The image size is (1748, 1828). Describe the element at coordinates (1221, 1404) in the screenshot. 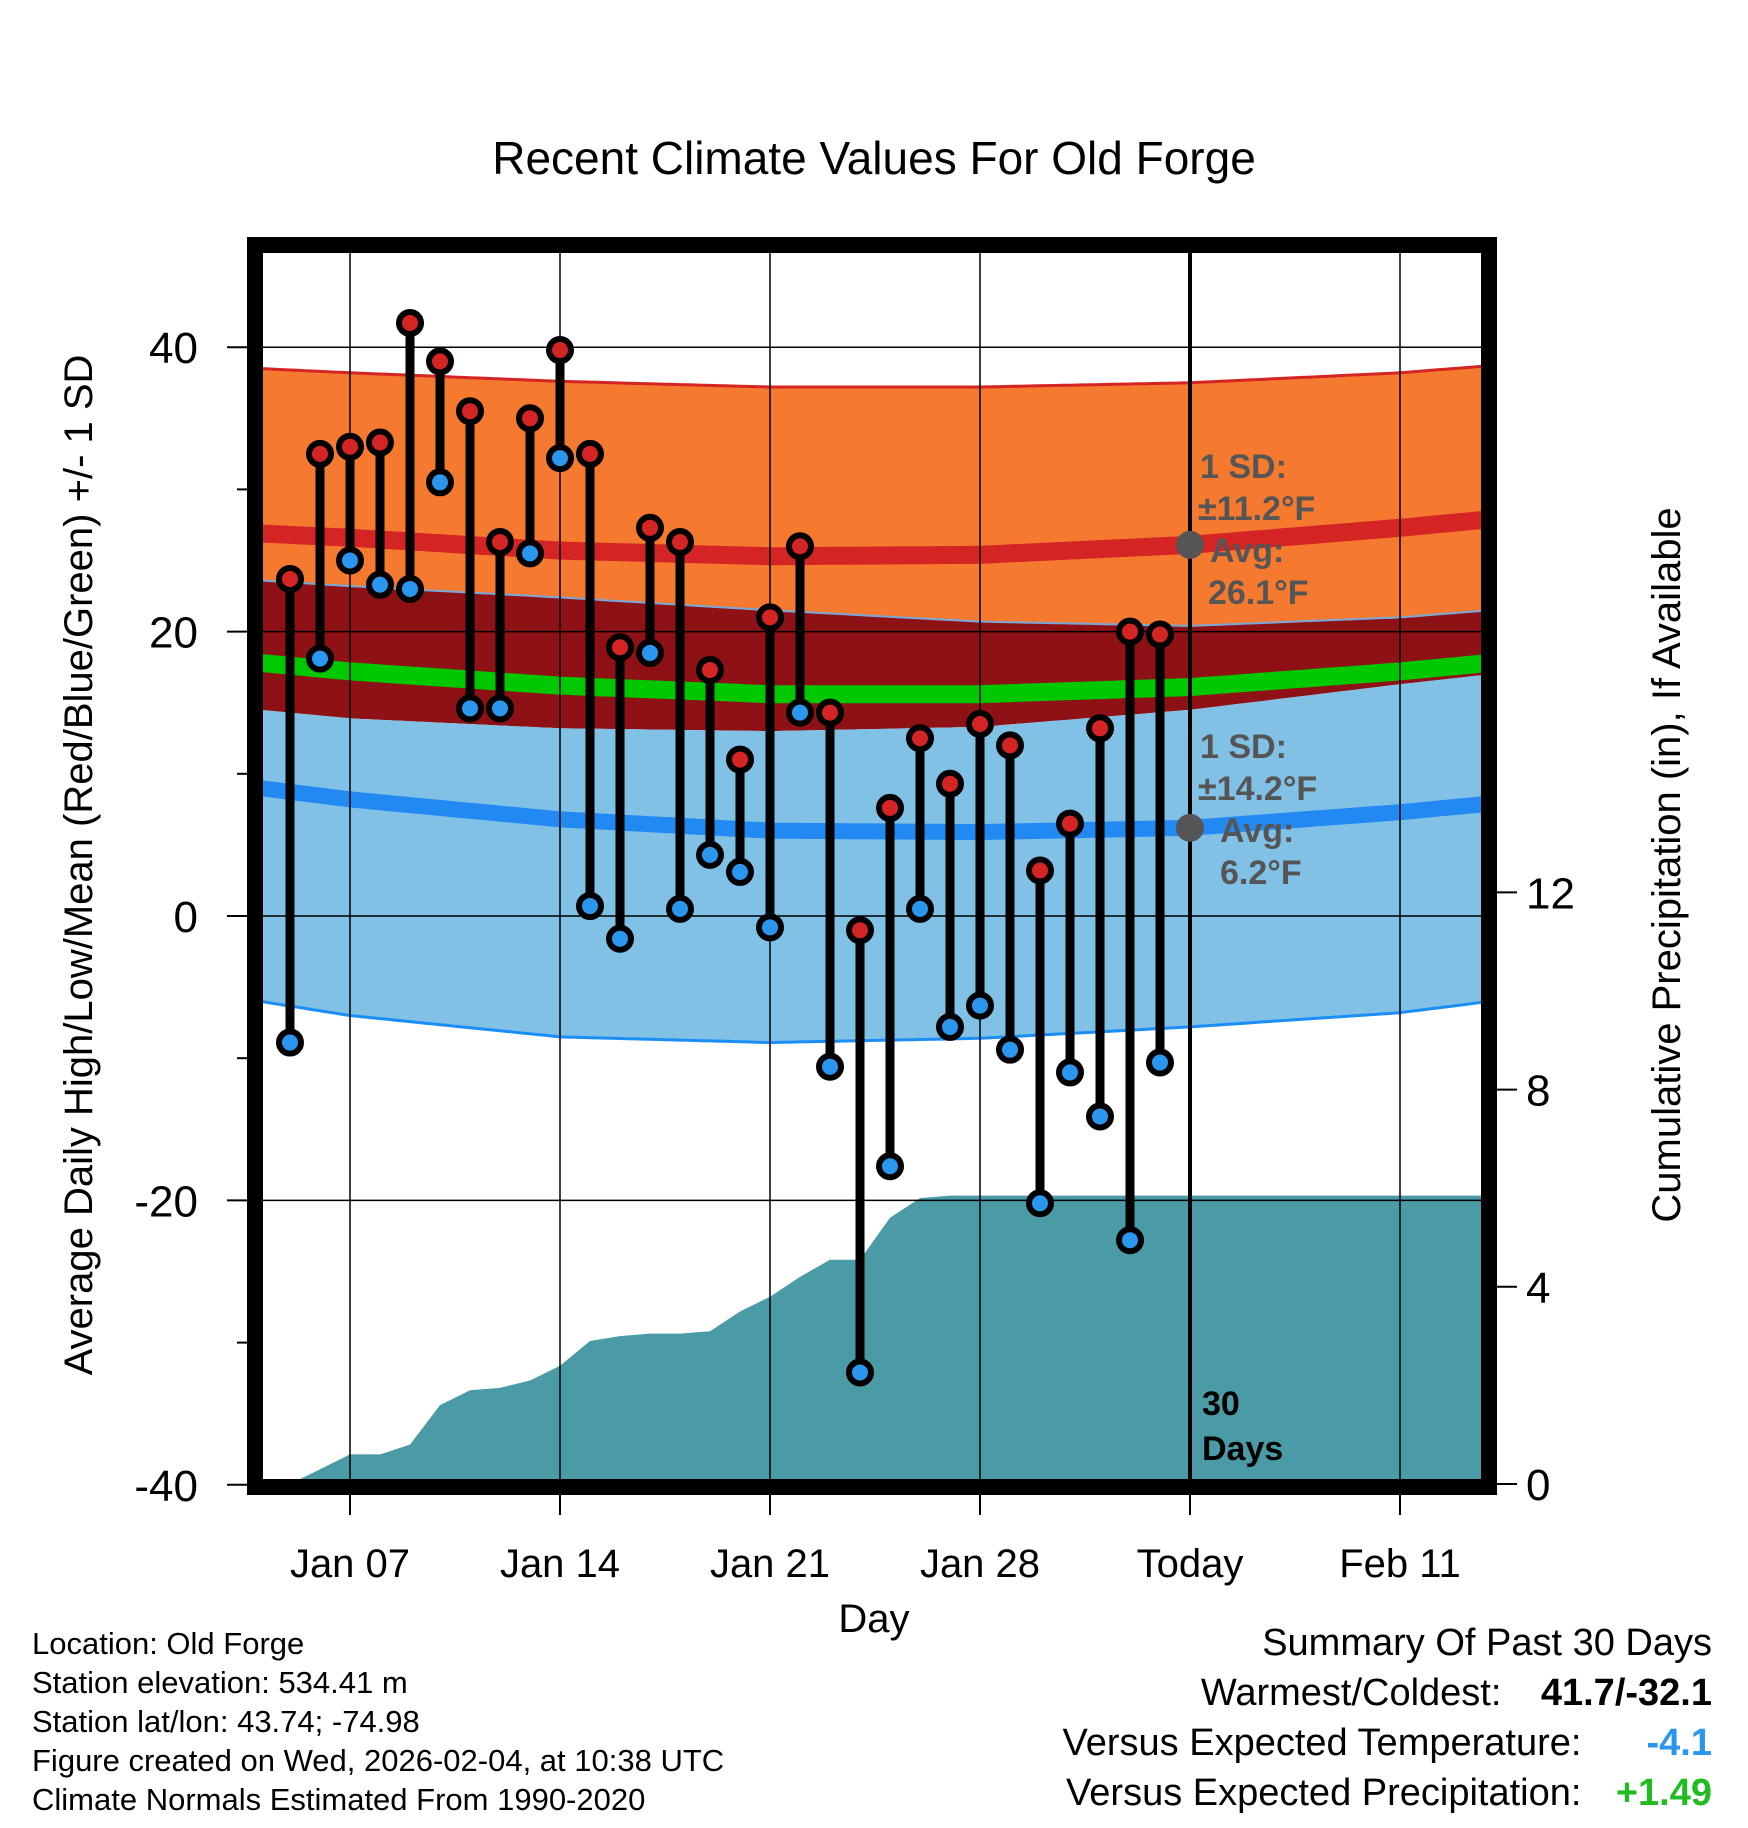

I see `window-label: 30` at that location.